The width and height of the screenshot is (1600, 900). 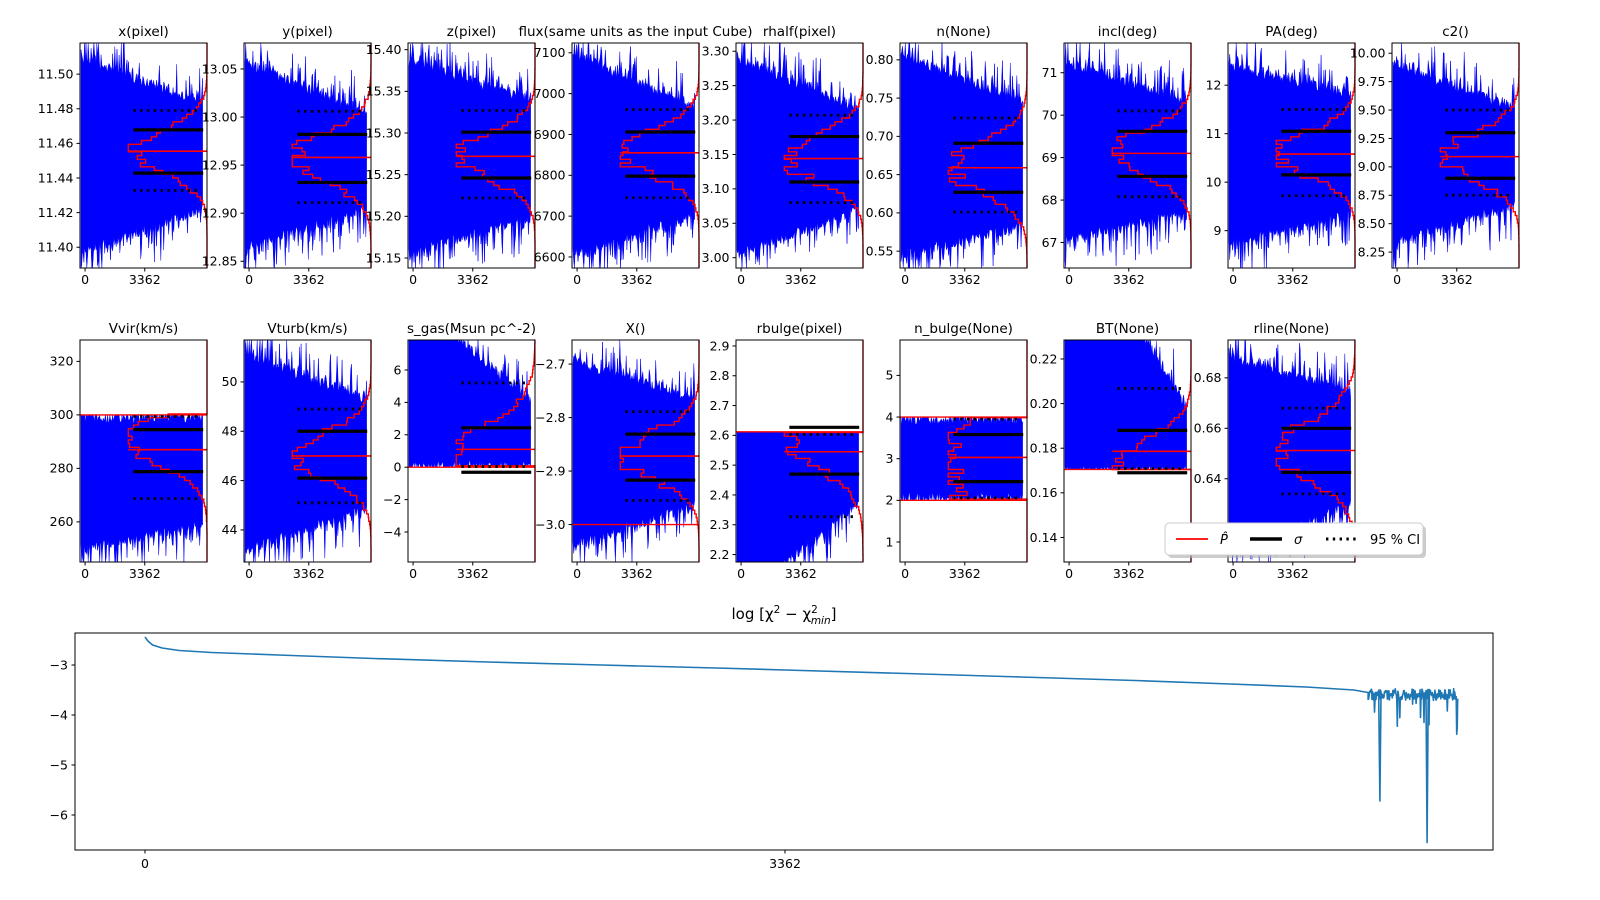 I want to click on y-tick-label: 15.15, so click(x=384, y=257).